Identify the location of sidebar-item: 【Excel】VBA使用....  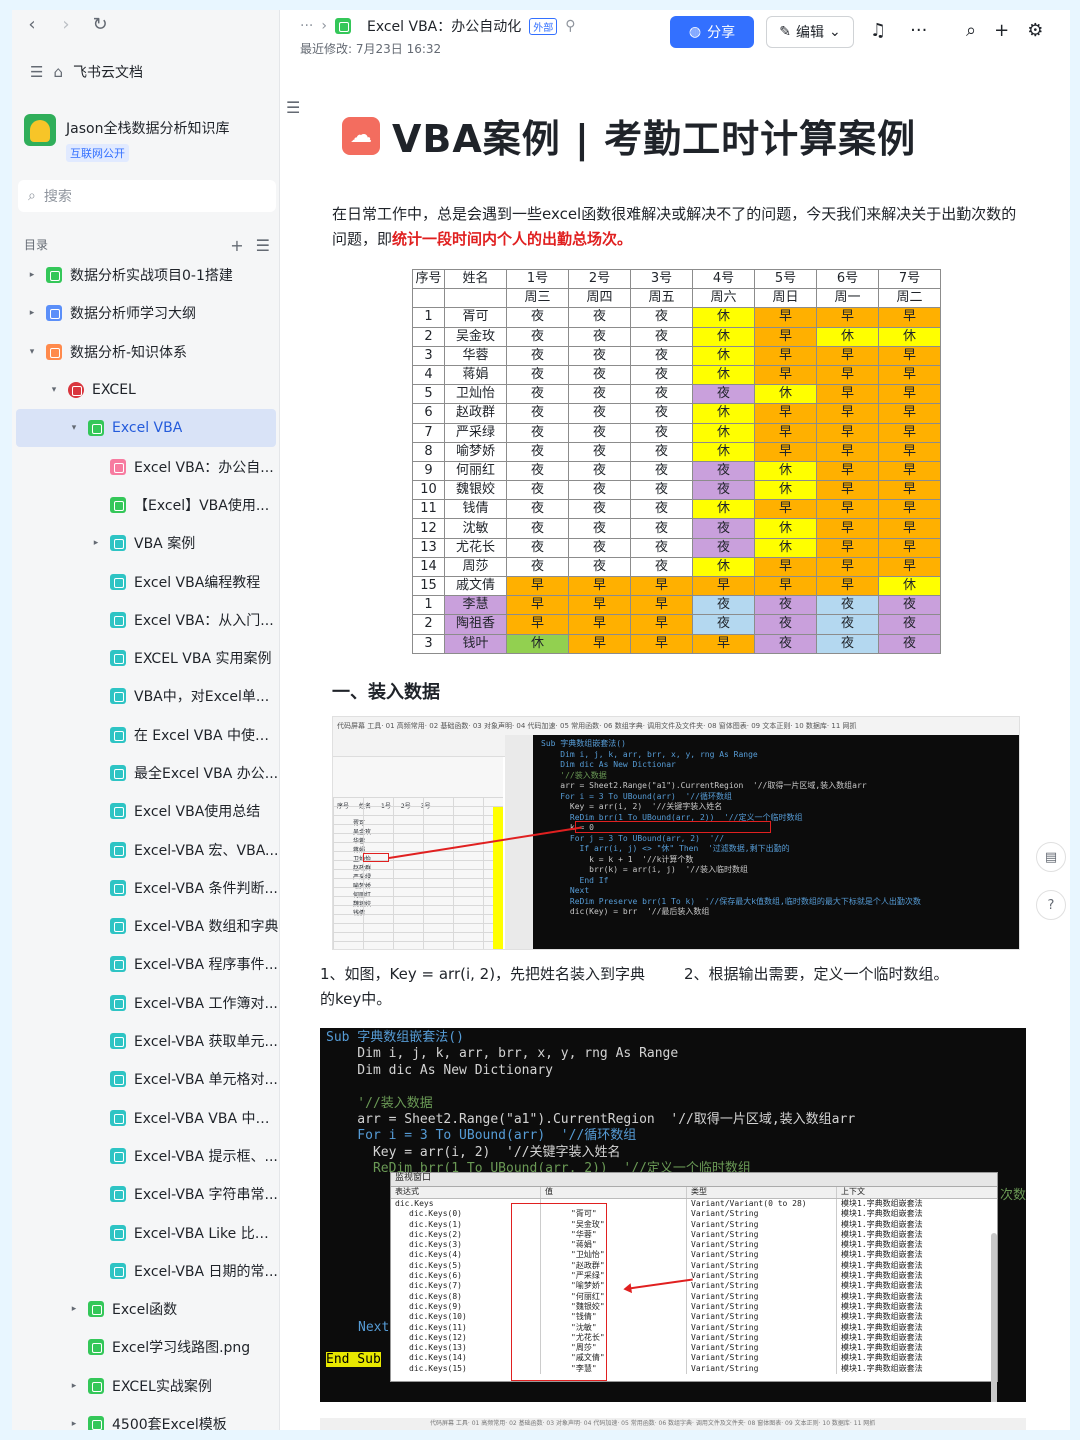
(145, 505).